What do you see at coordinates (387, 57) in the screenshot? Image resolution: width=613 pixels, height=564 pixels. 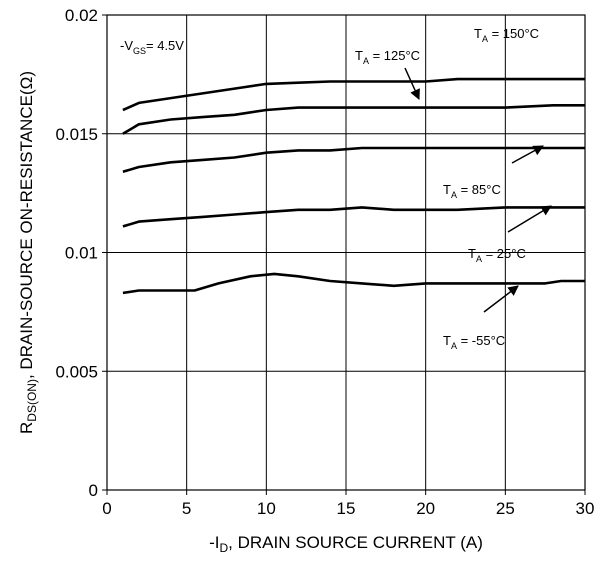 I see `series-annotation-125-c: TA = 125°C` at bounding box center [387, 57].